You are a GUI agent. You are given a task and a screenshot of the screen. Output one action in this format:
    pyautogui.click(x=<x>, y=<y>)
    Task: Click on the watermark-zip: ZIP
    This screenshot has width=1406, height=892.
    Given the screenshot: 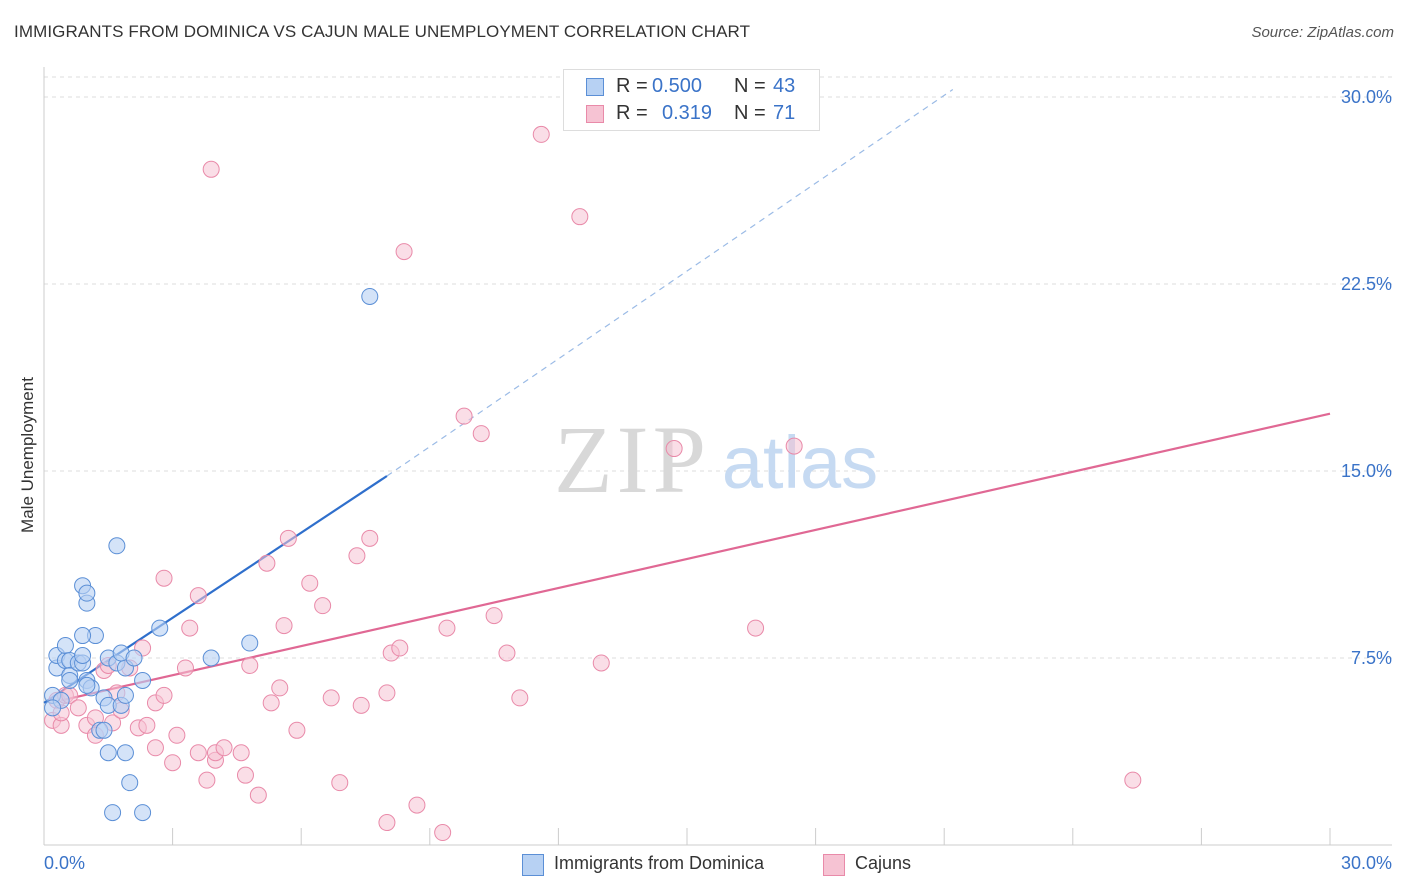 What is the action you would take?
    pyautogui.click(x=632, y=459)
    